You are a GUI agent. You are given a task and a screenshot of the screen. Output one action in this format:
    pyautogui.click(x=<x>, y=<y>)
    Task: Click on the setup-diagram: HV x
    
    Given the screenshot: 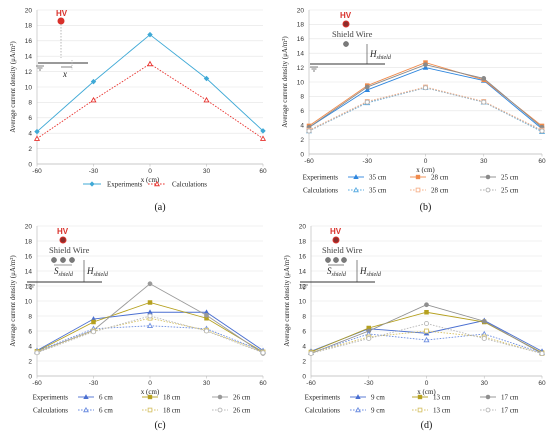 What is the action you would take?
    pyautogui.click(x=62, y=44)
    